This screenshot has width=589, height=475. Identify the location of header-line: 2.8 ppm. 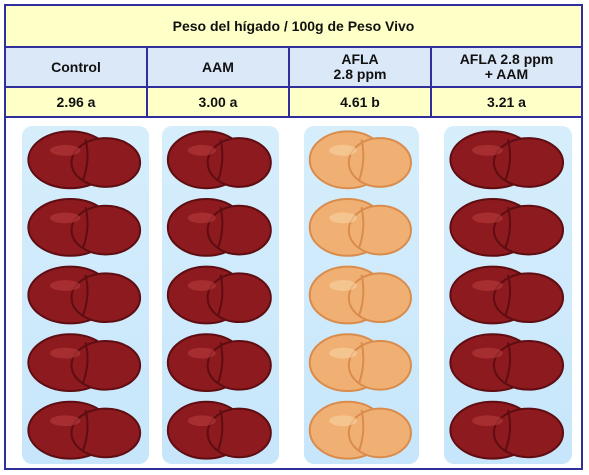
(360, 74).